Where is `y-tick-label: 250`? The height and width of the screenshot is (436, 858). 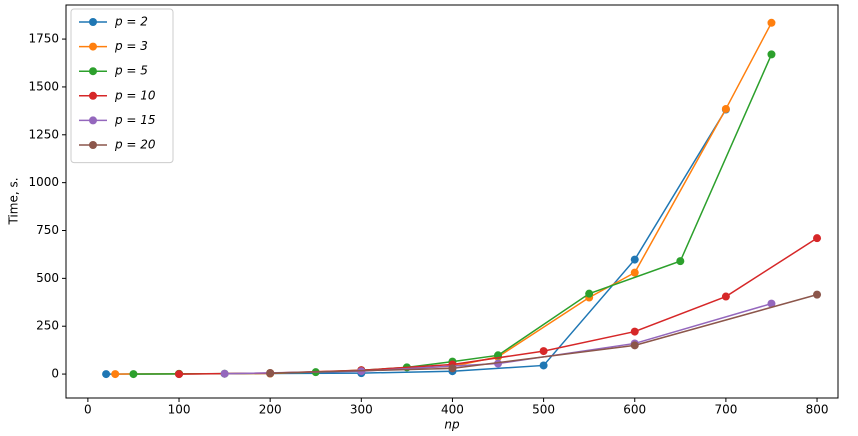
y-tick-label: 250 is located at coordinates (47, 326).